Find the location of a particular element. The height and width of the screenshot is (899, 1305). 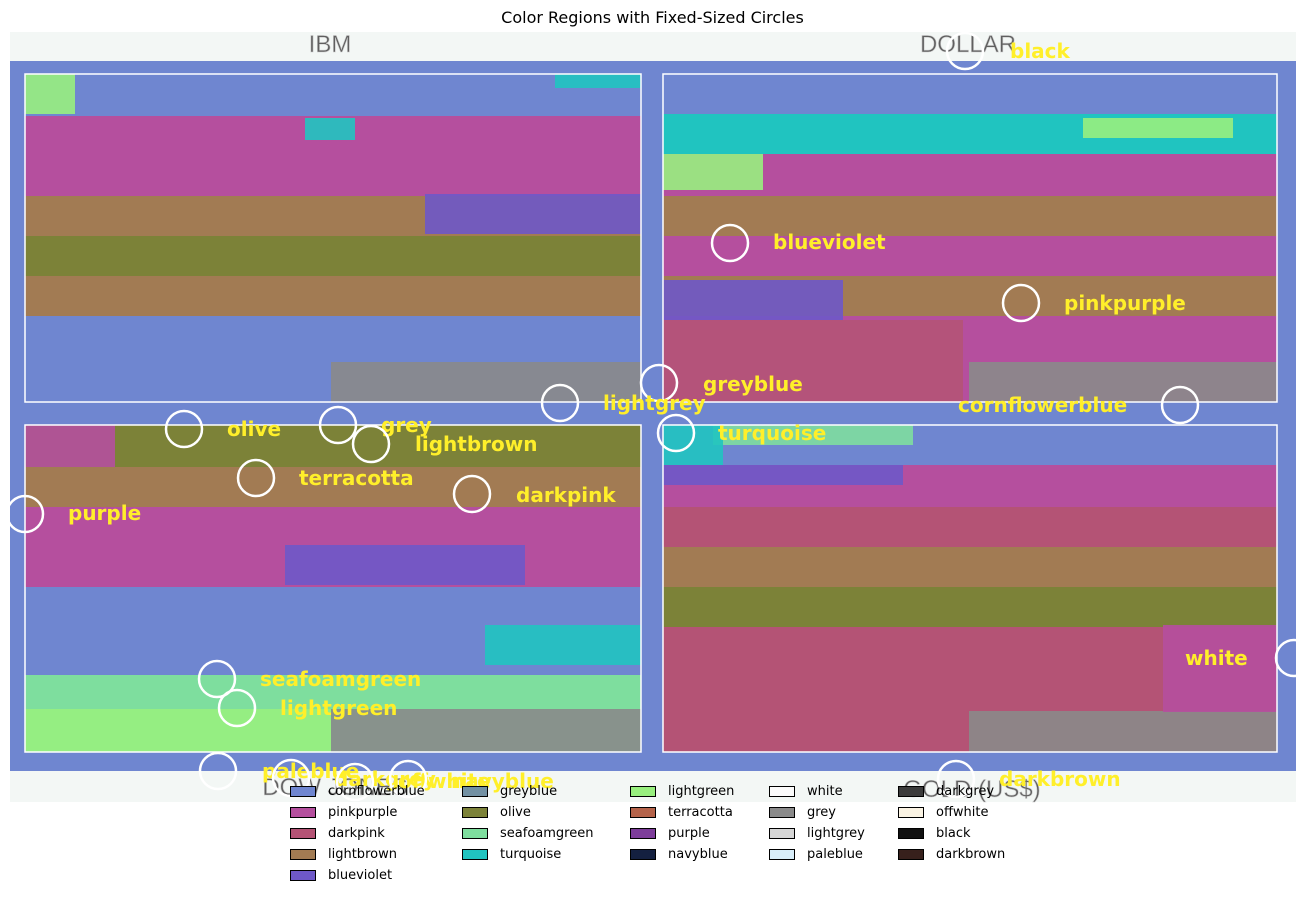

legend-label: navyblue is located at coordinates (698, 854).